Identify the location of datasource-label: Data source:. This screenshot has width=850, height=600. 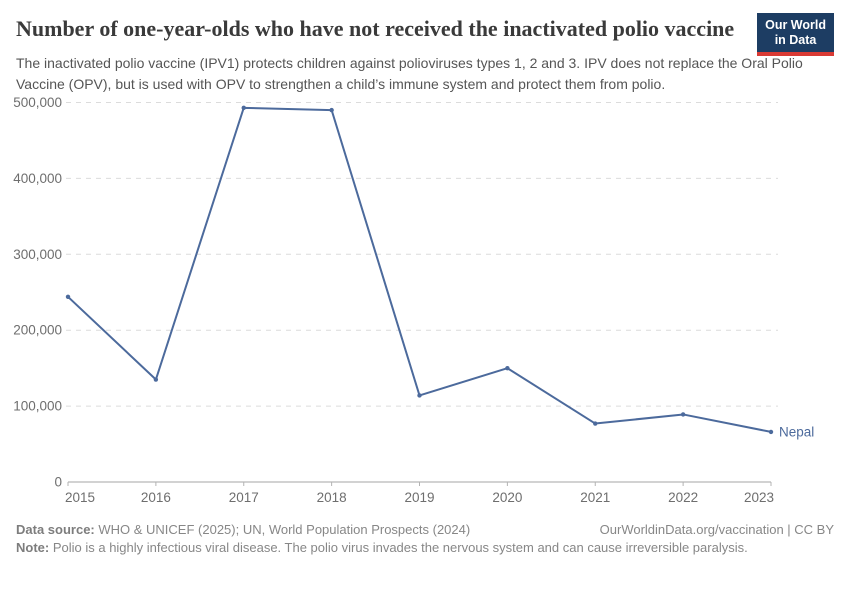
(55, 529).